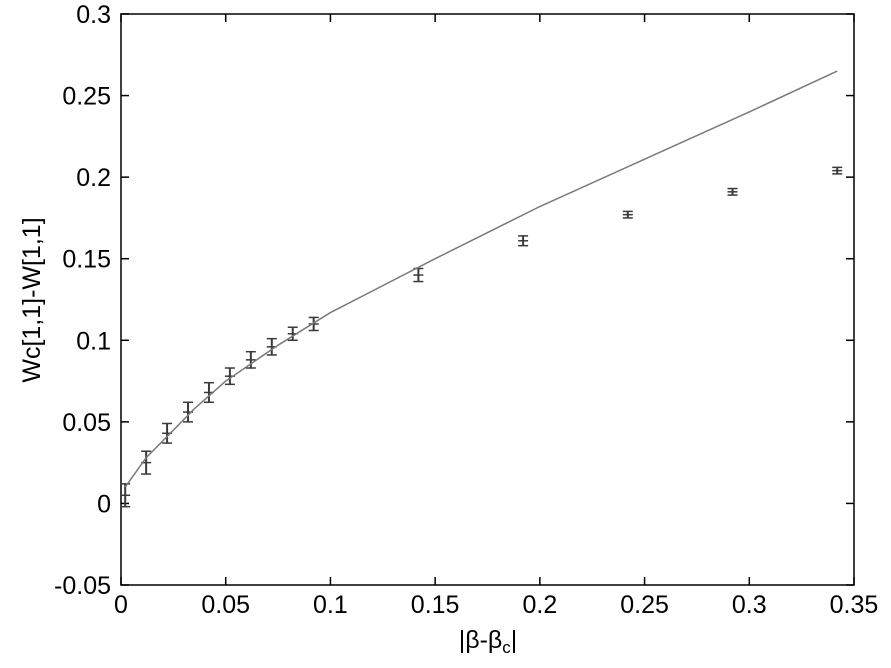 Image resolution: width=891 pixels, height=668 pixels. Describe the element at coordinates (539, 605) in the screenshot. I see `x-tick-label: 0.2` at that location.